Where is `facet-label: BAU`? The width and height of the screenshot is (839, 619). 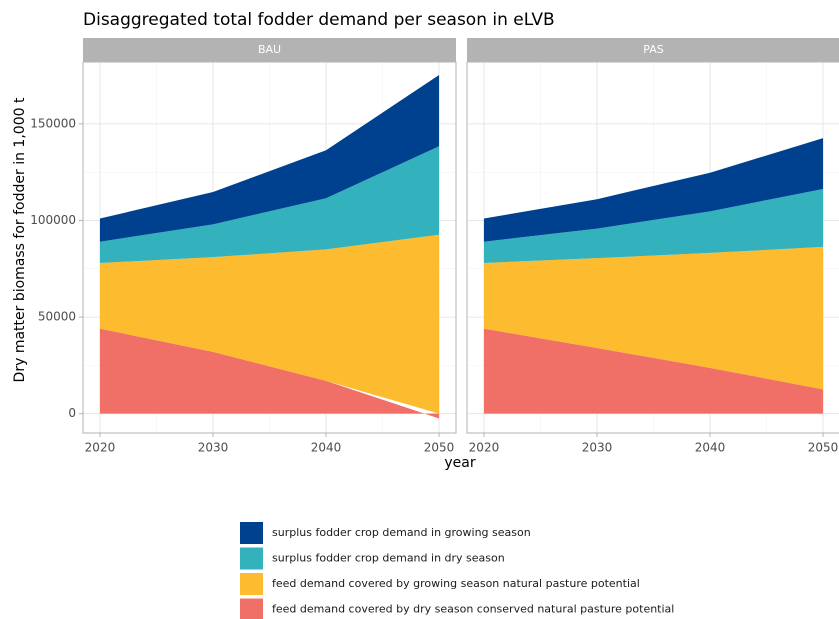
facet-label: BAU is located at coordinates (269, 49).